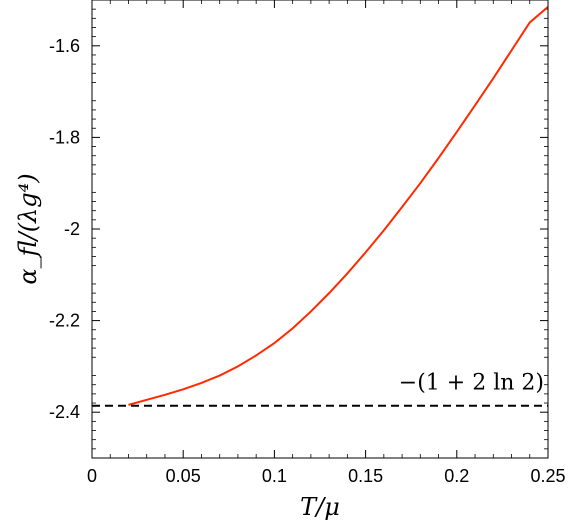 The width and height of the screenshot is (582, 528). I want to click on y-tick-label: -2.4, so click(64, 412).